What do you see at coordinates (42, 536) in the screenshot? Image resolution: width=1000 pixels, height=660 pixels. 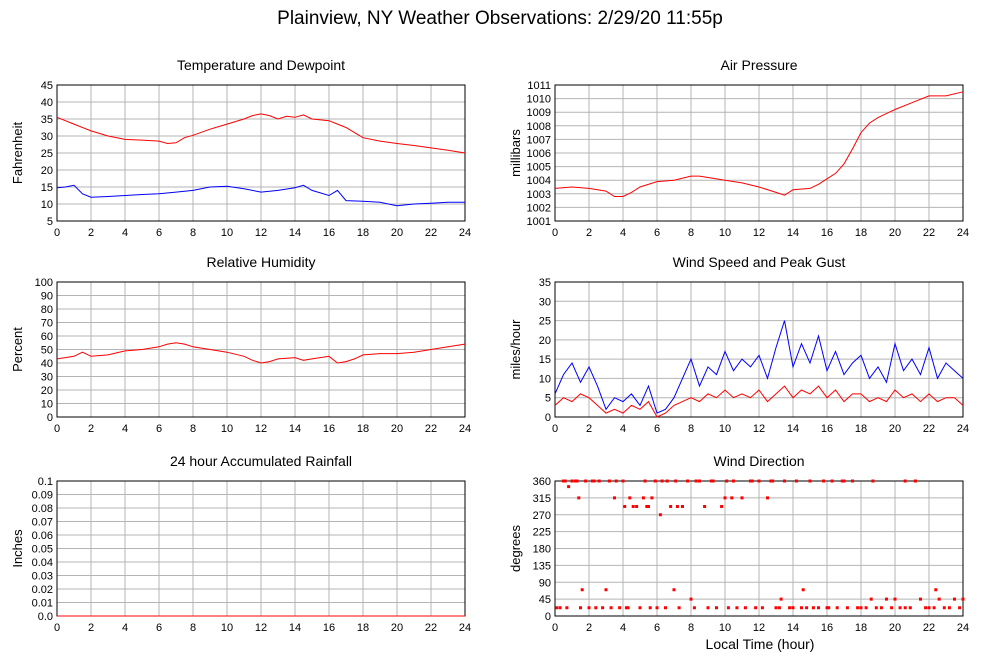 I see `y-tick-label: 0.06` at bounding box center [42, 536].